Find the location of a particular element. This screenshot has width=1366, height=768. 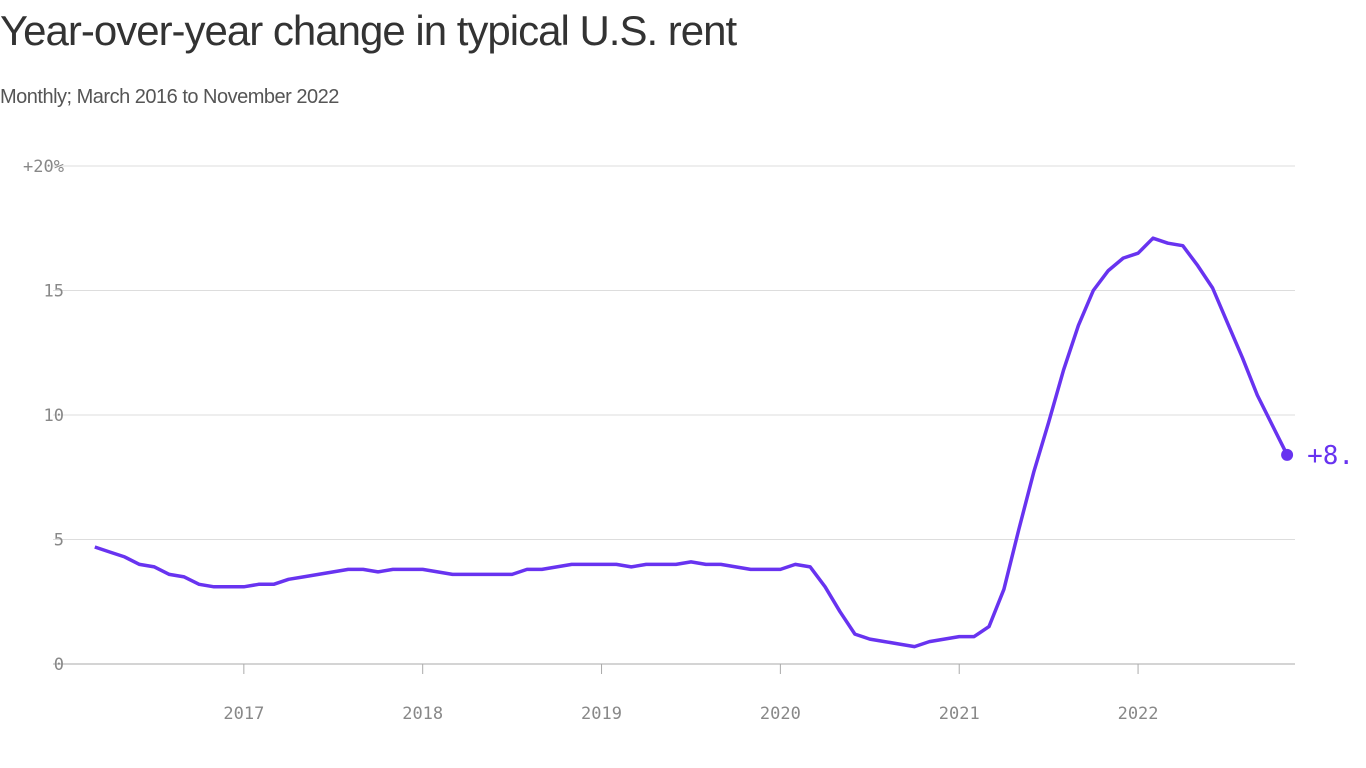

x-tick-label: 2017 is located at coordinates (243, 714).